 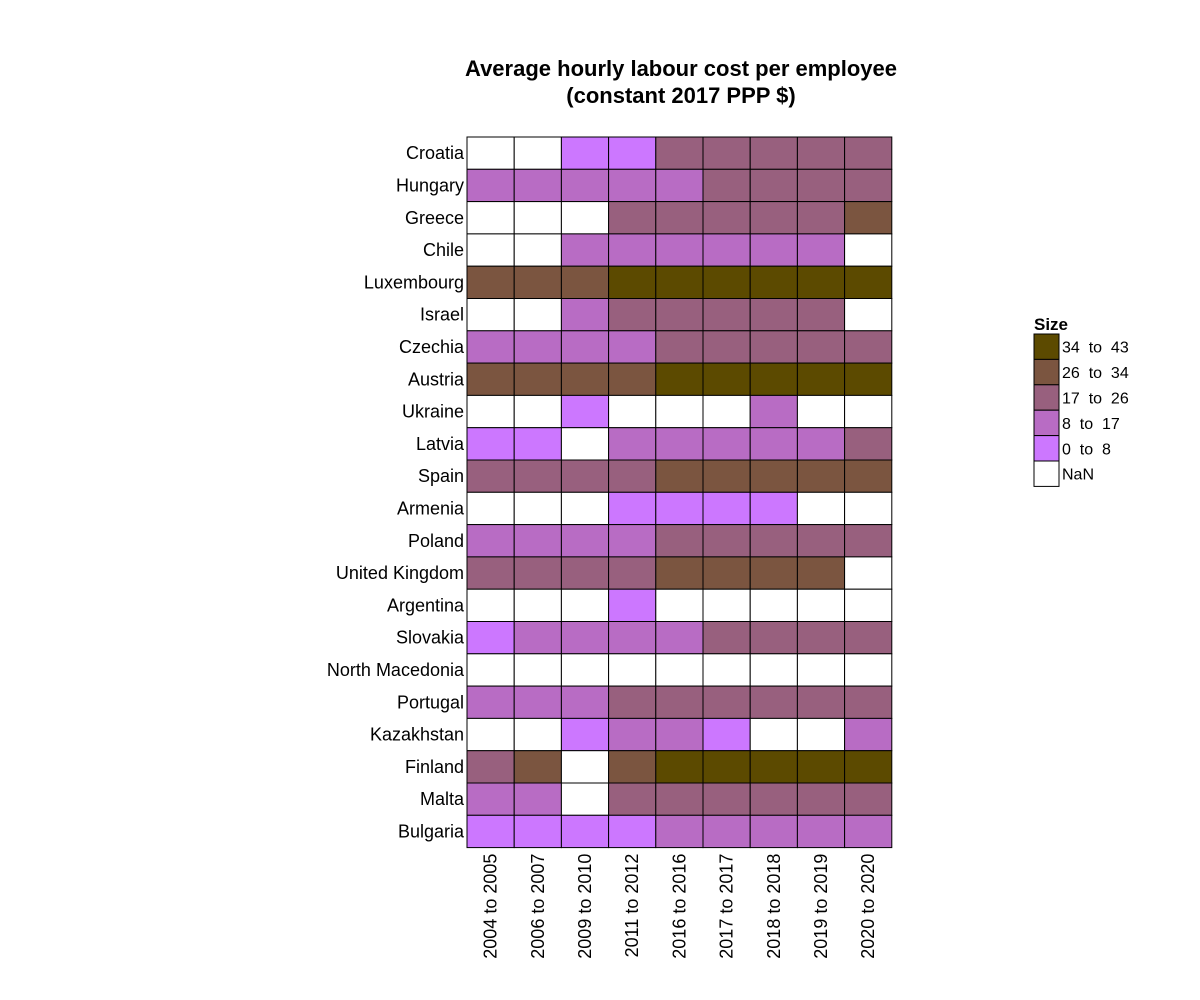 What do you see at coordinates (681, 68) in the screenshot?
I see `chart-title-line-1: Average hourly labour cost per employee` at bounding box center [681, 68].